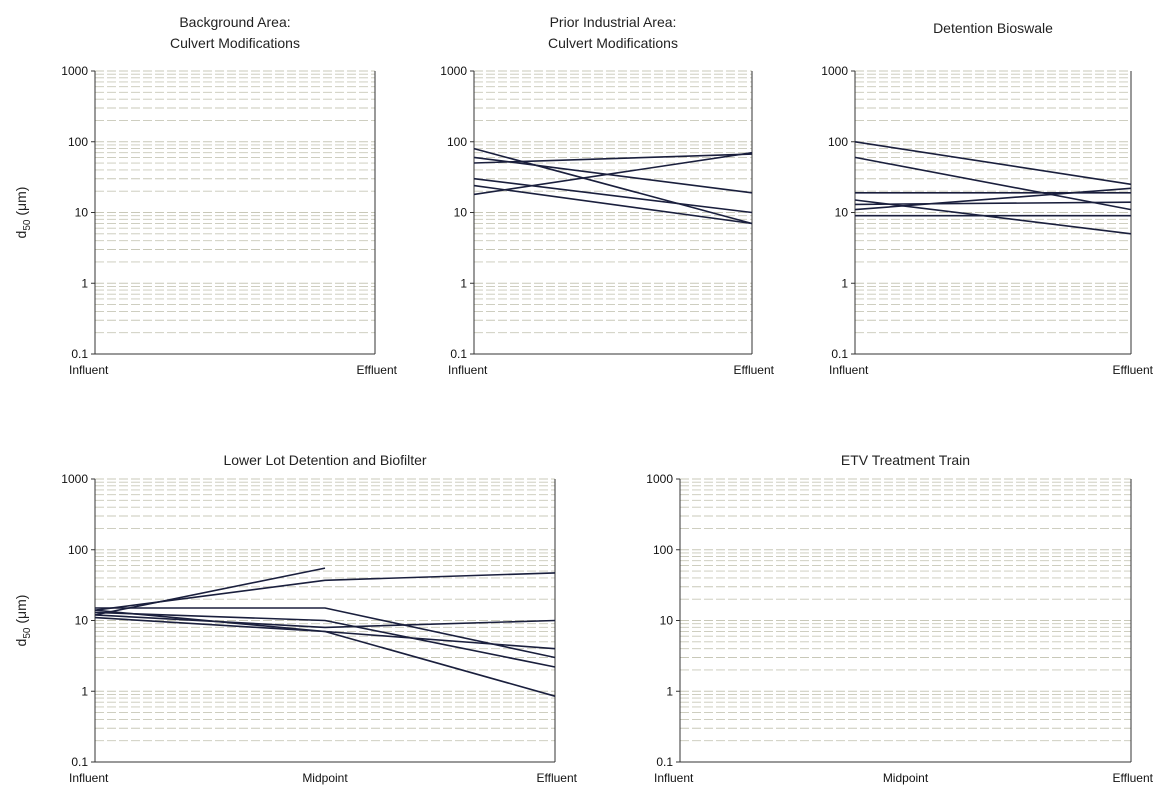 This screenshot has width=1167, height=804. What do you see at coordinates (234, 22) in the screenshot?
I see `chart-title: Background Area:` at bounding box center [234, 22].